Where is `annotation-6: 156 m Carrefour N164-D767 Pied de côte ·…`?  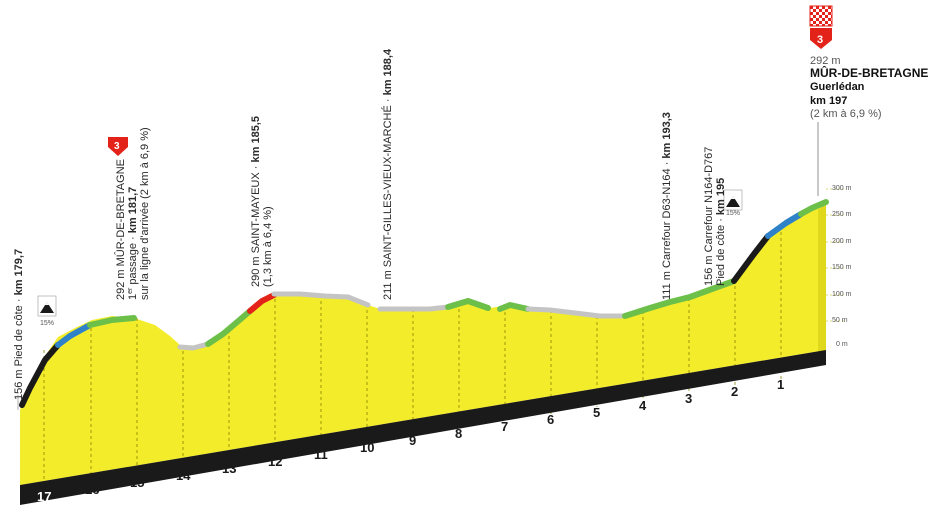
annotation-6: 156 m Carrefour N164-D767 Pied de côte ·… is located at coordinates (715, 216).